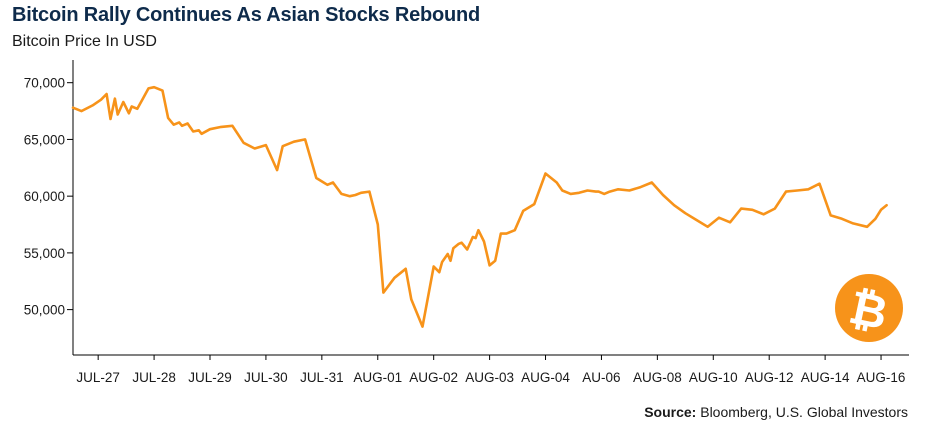 This screenshot has width=926, height=427. Describe the element at coordinates (489, 377) in the screenshot. I see `x-tick-label: AUG-03` at that location.